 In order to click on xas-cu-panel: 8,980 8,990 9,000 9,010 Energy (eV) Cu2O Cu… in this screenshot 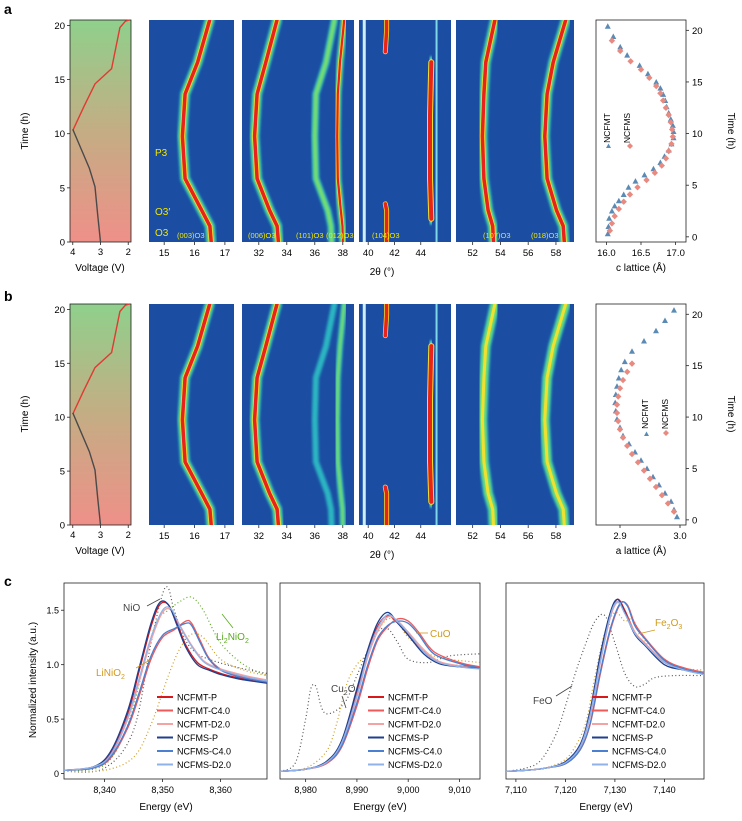, I will do `click(380, 697)`.